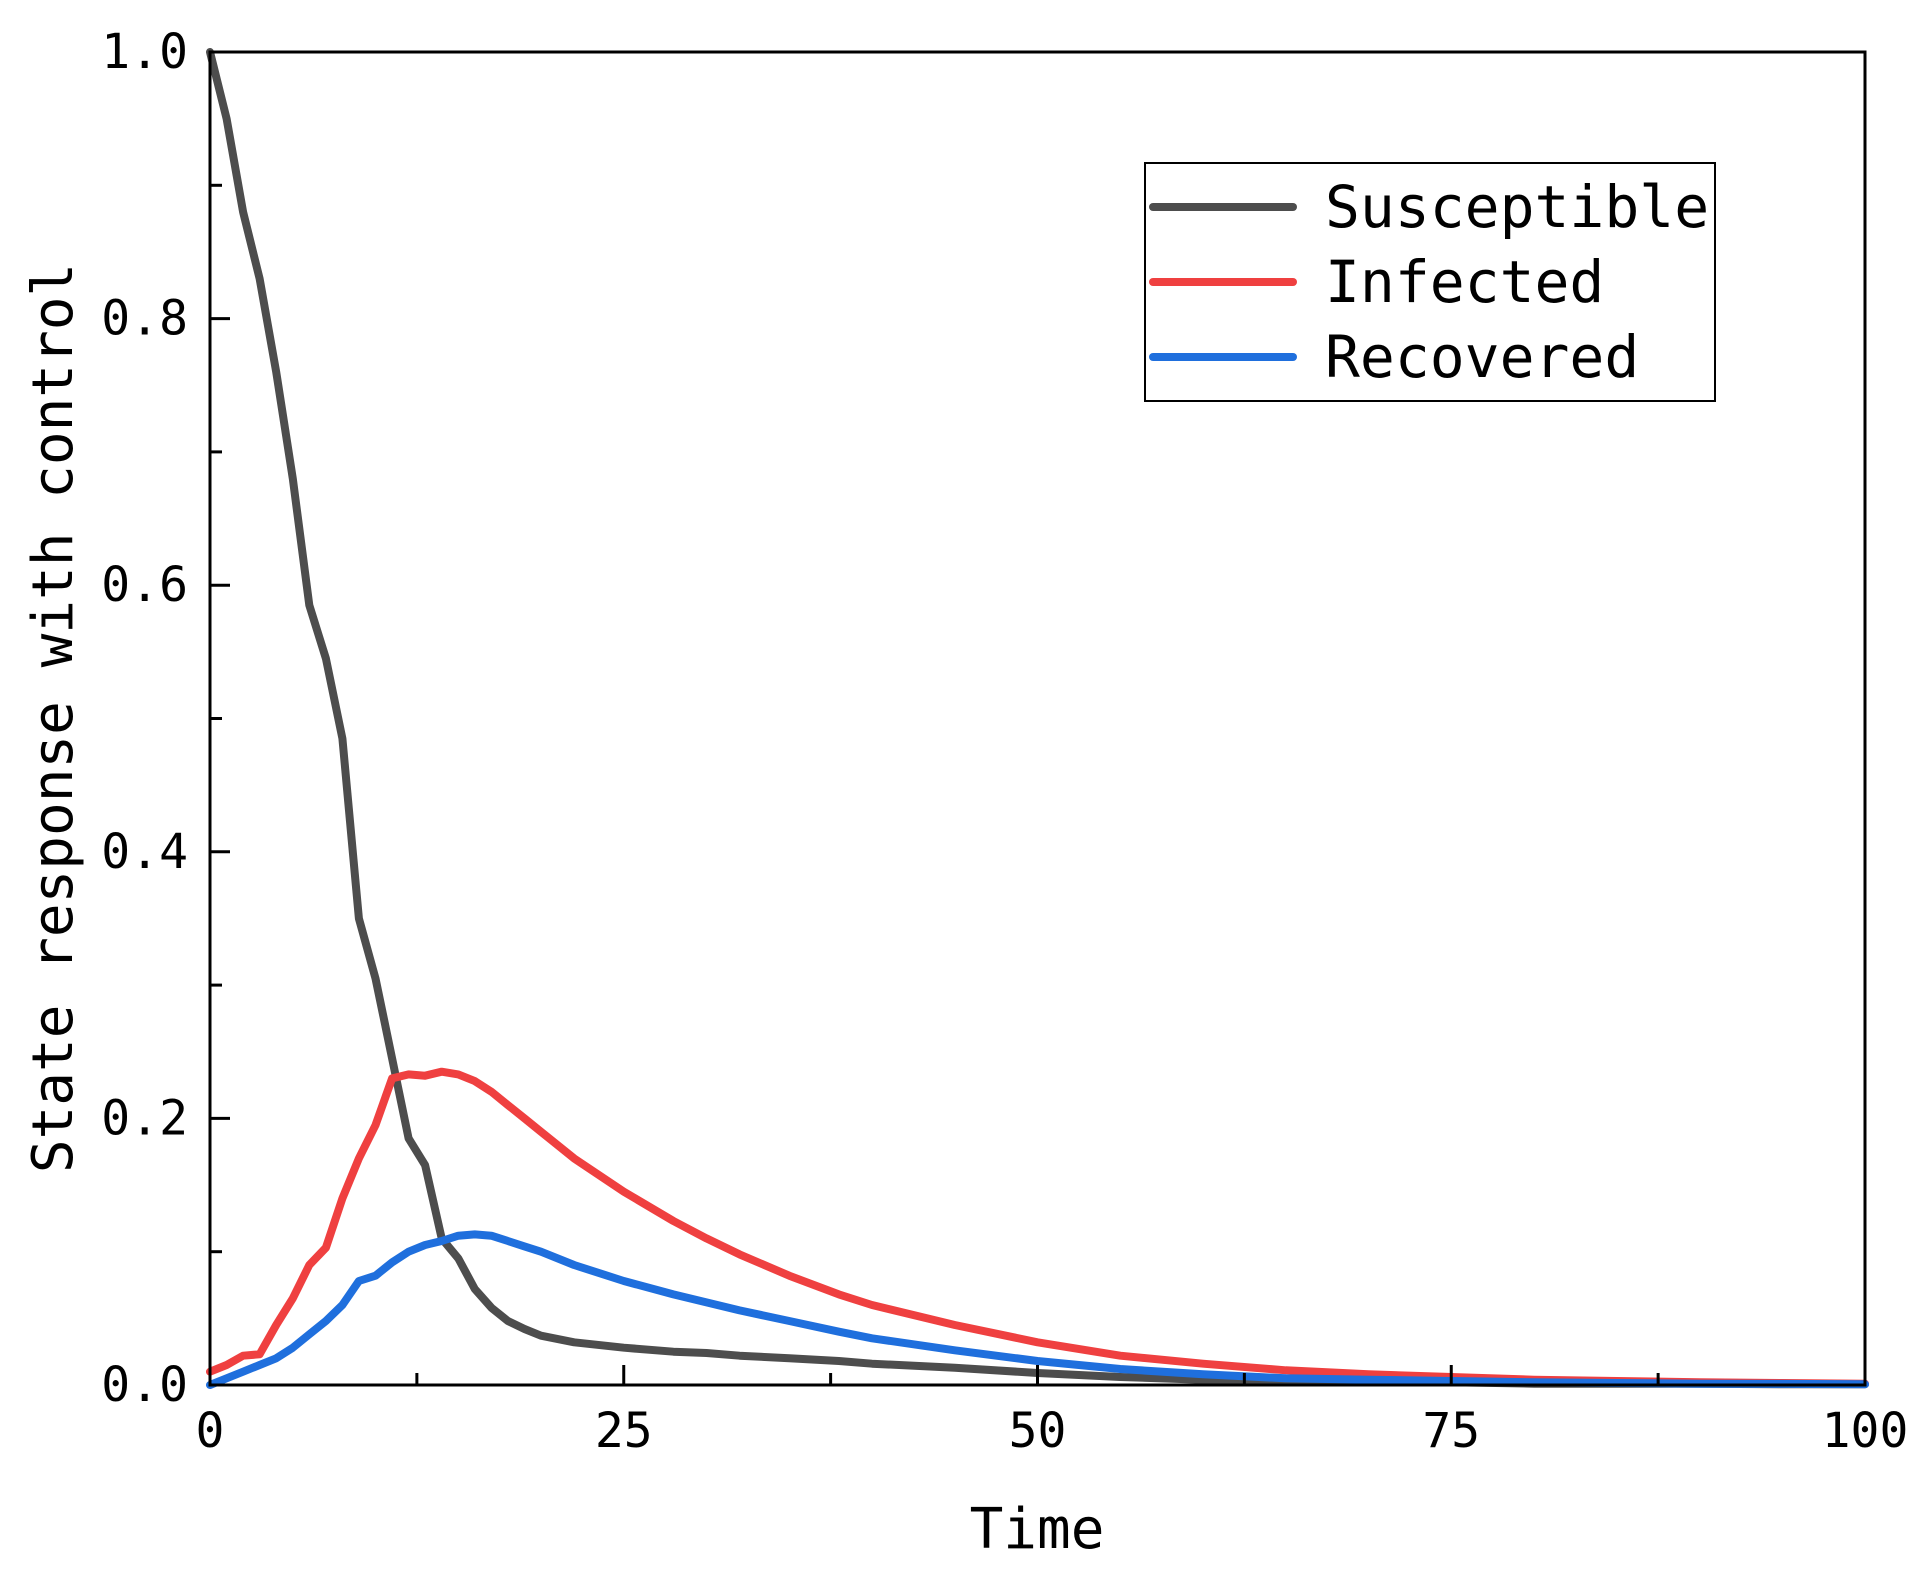  What do you see at coordinates (1517, 207) in the screenshot?
I see `legend-label-susceptible: Susceptible` at bounding box center [1517, 207].